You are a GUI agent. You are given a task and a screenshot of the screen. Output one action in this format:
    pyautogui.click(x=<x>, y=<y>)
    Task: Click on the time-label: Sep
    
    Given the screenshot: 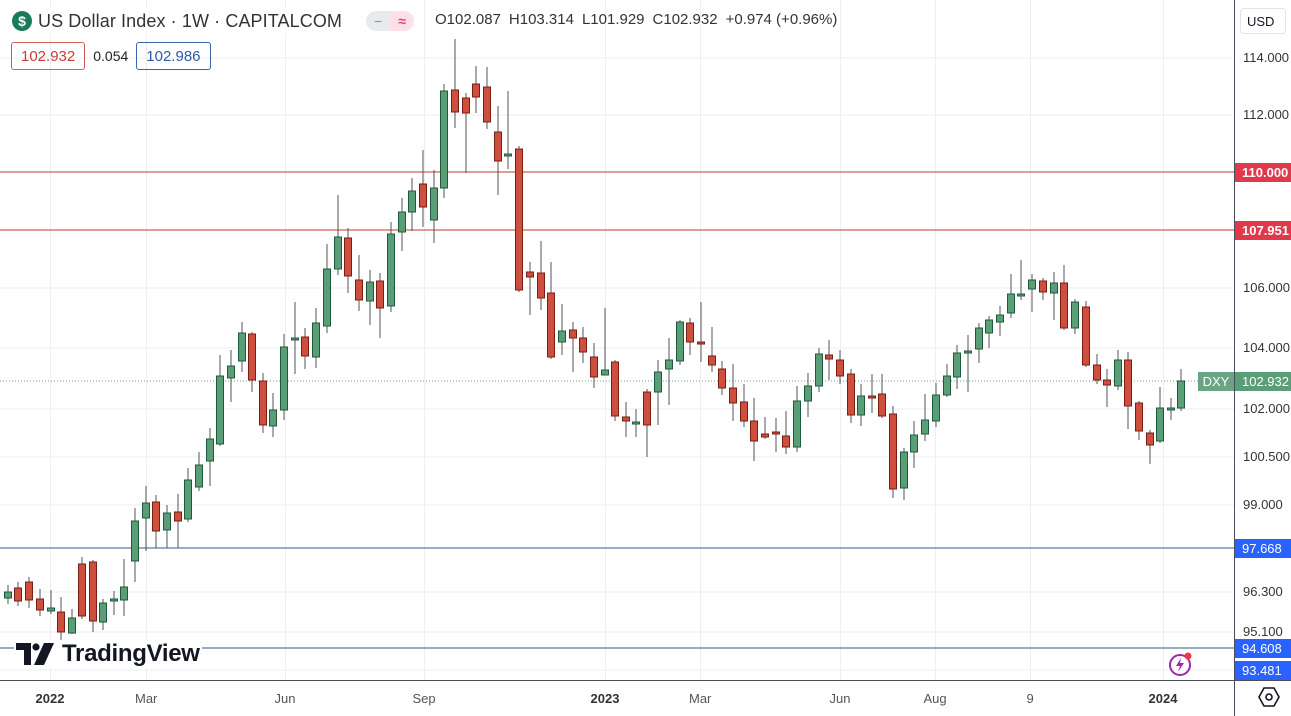 What is the action you would take?
    pyautogui.click(x=424, y=698)
    